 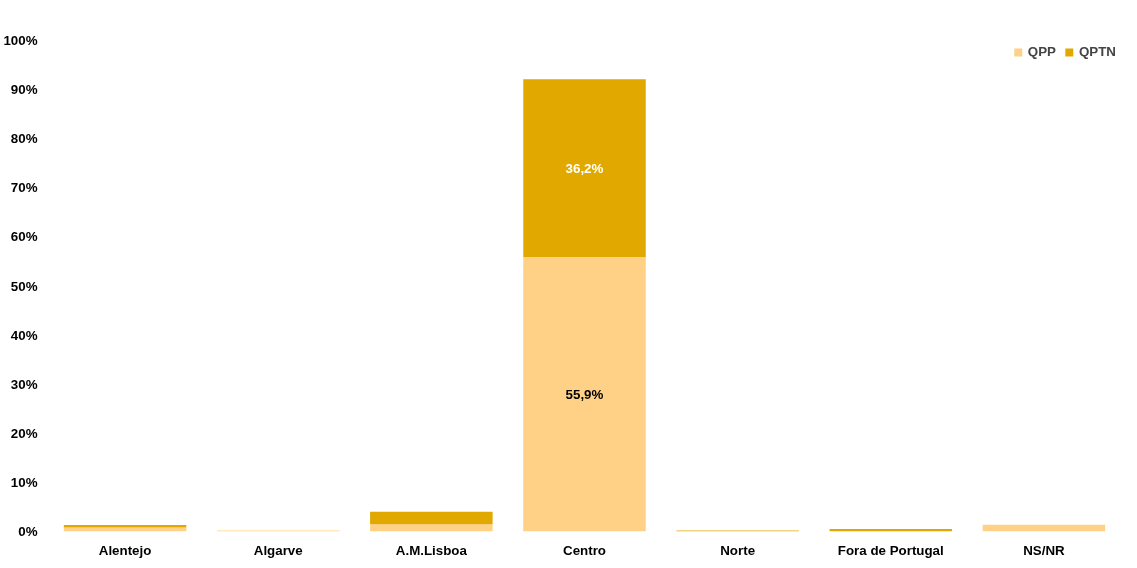 What do you see at coordinates (24, 237) in the screenshot?
I see `y-tick-label: 60%` at bounding box center [24, 237].